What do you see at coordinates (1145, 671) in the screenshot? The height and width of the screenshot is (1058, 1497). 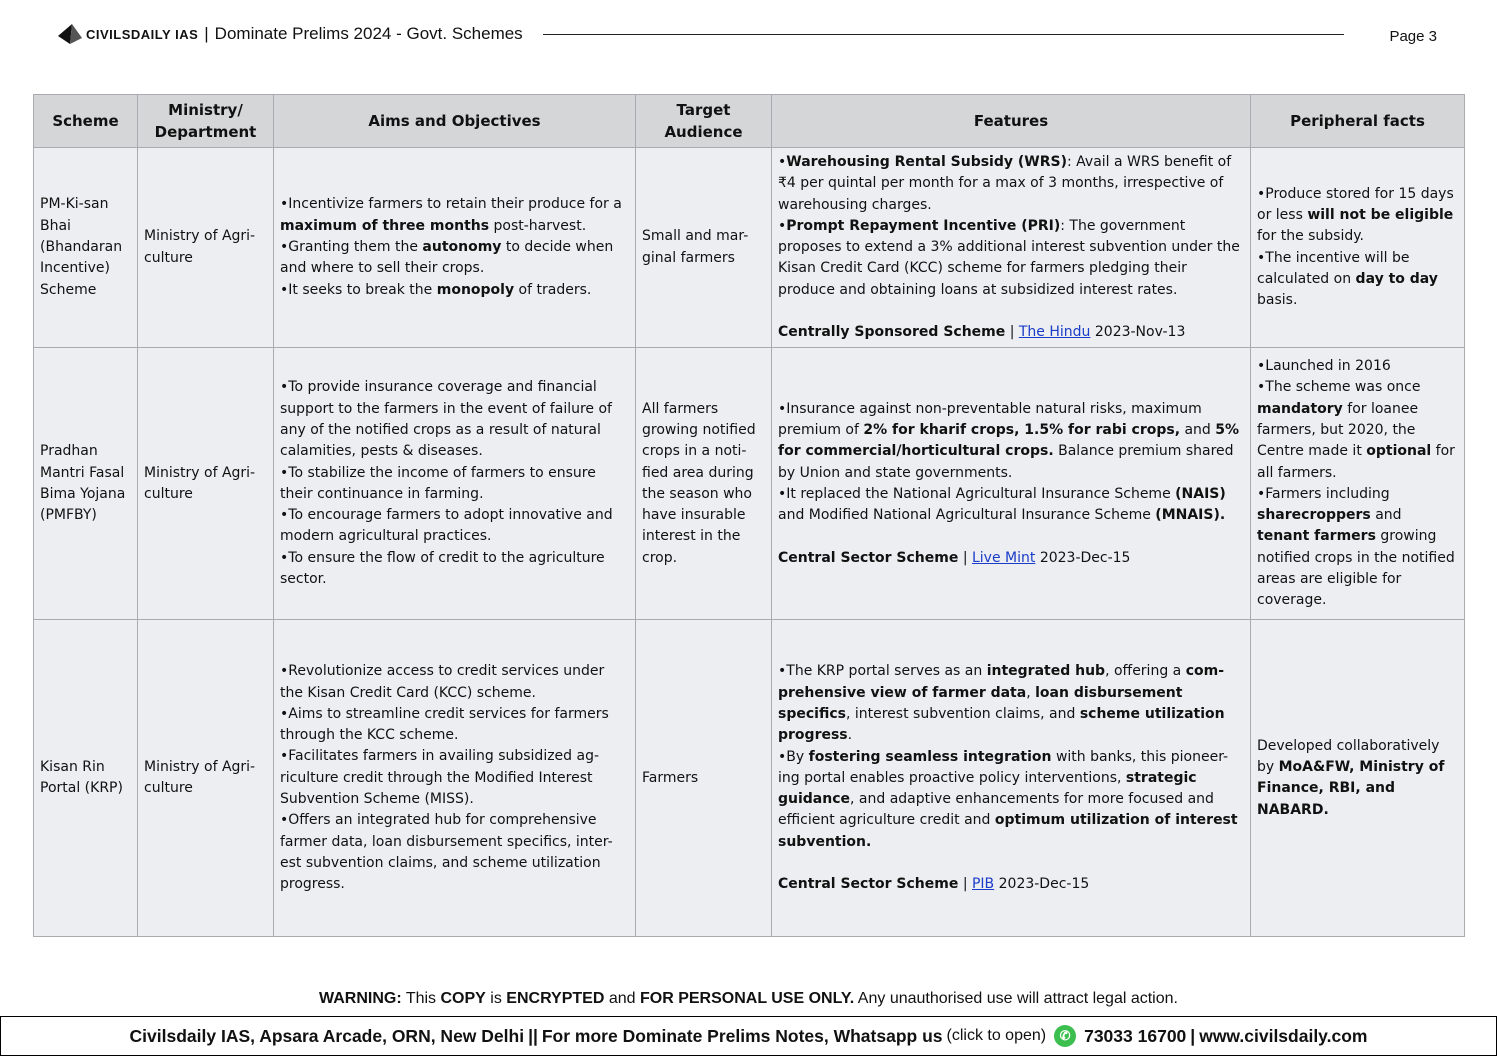 I see `text: , offering a` at bounding box center [1145, 671].